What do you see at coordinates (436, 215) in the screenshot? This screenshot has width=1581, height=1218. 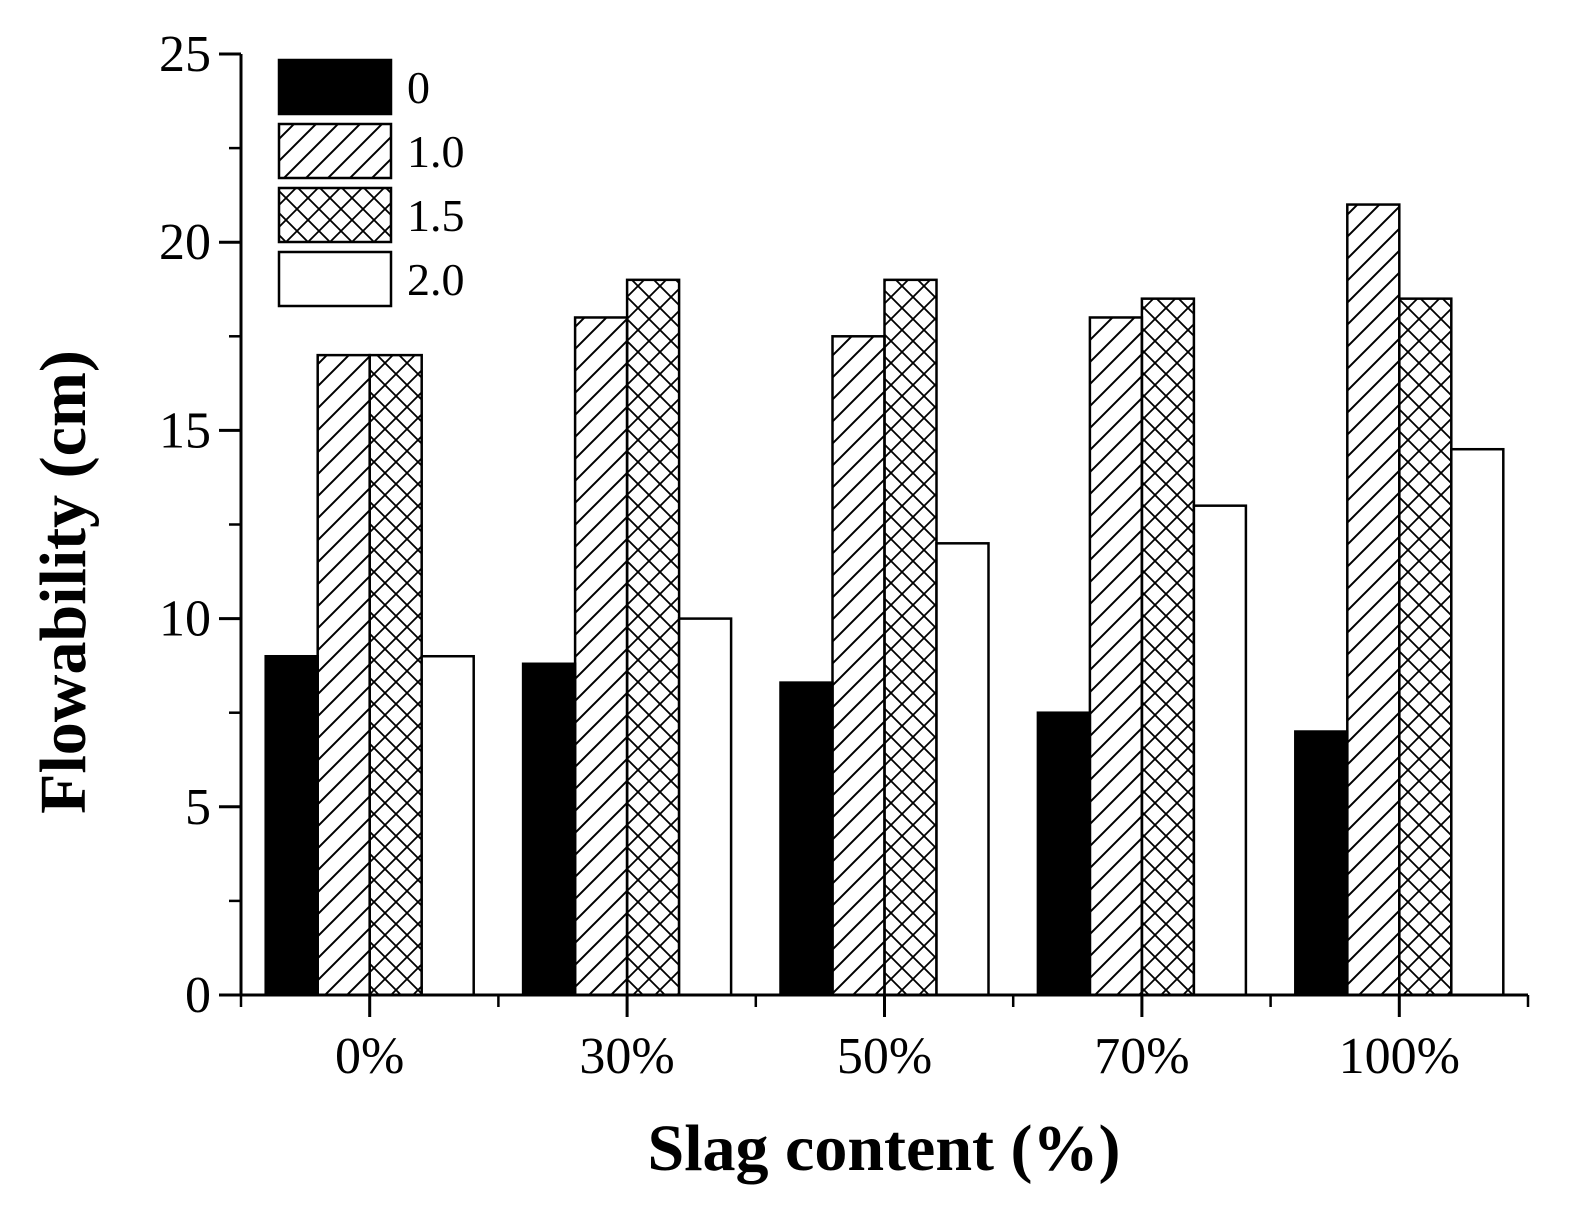 I see `legend-label-1-5: 1.5` at bounding box center [436, 215].